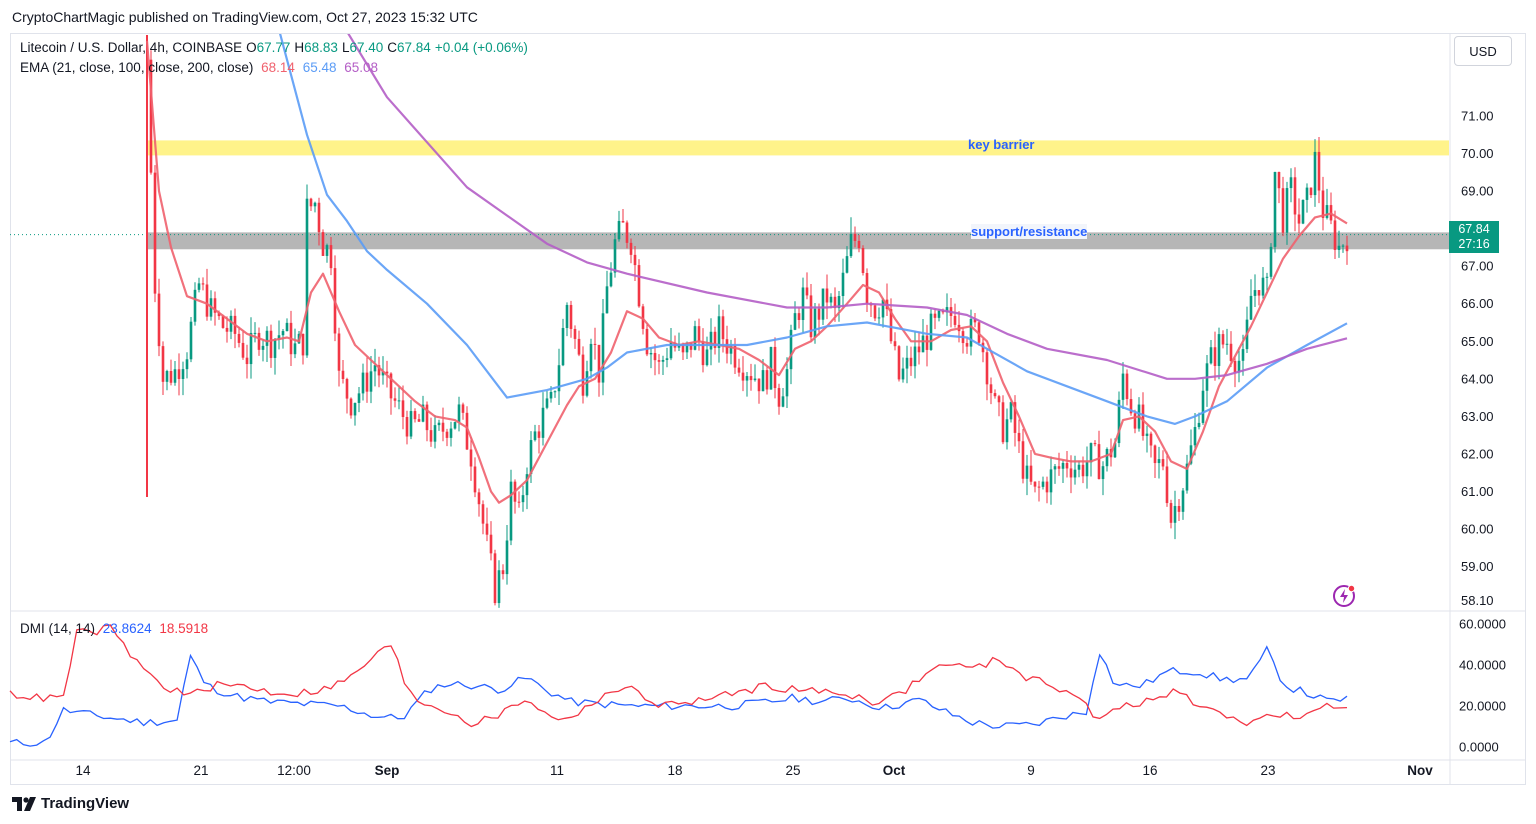 This screenshot has width=1536, height=824. What do you see at coordinates (131, 47) in the screenshot?
I see `symbol-label: Litecoin / U.S. Dollar, 4h, COINBASE` at bounding box center [131, 47].